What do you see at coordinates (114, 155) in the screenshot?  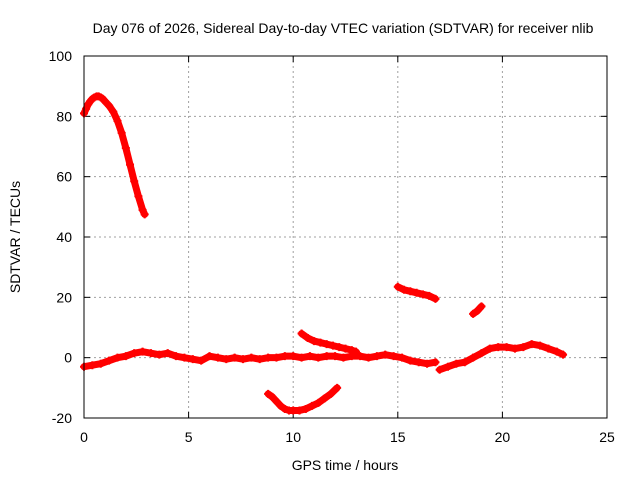 I see `series-arc-early-high` at bounding box center [114, 155].